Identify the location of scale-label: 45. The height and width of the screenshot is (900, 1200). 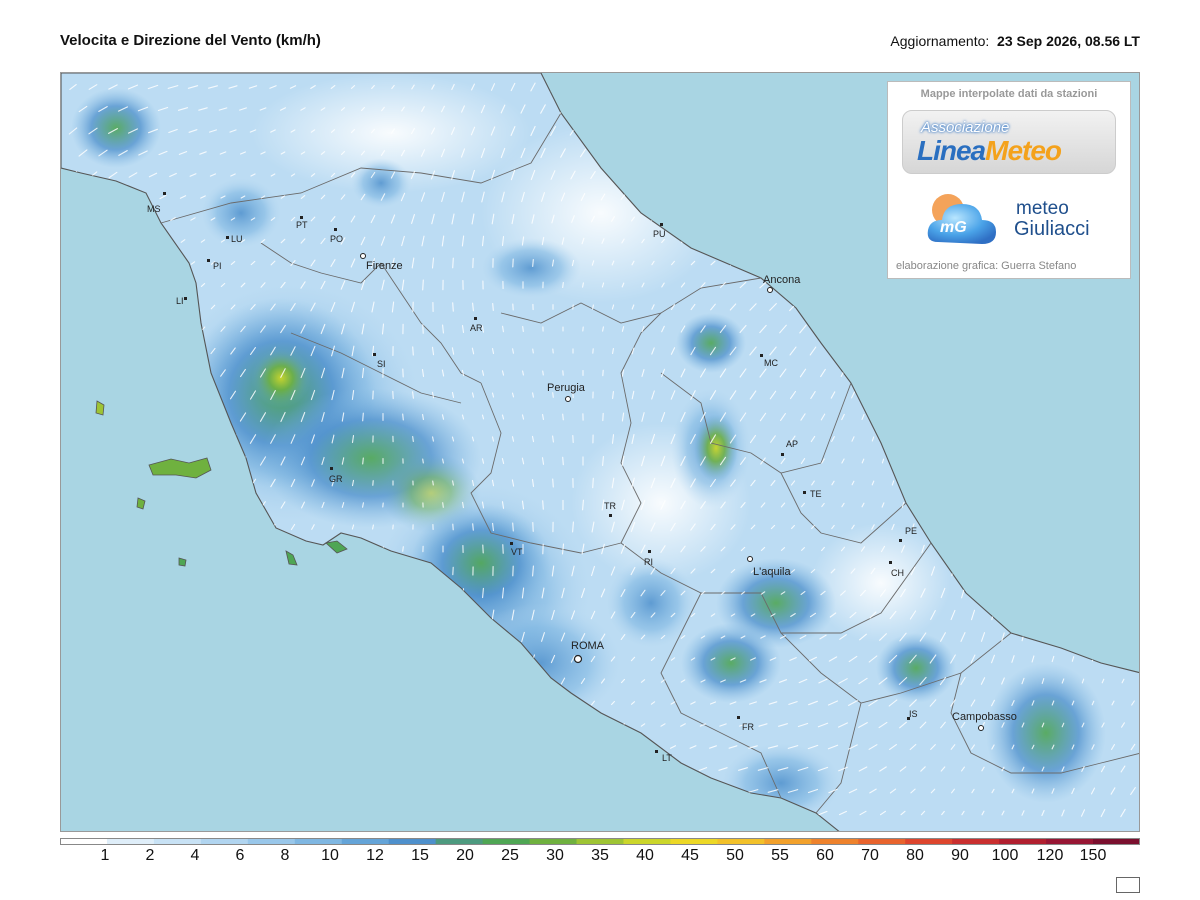
(690, 855).